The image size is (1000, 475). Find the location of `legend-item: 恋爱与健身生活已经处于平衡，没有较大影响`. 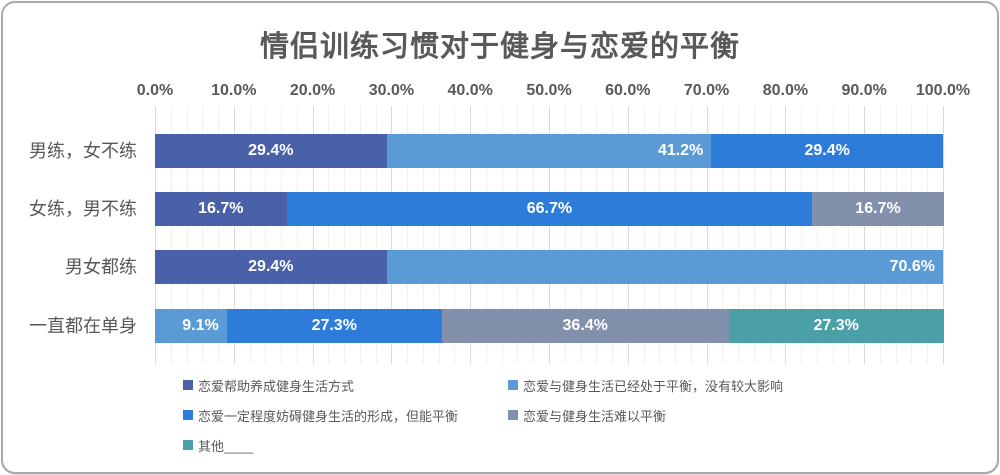

legend-item: 恋爱与健身生活已经处于平衡，没有较大影响 is located at coordinates (645, 385).